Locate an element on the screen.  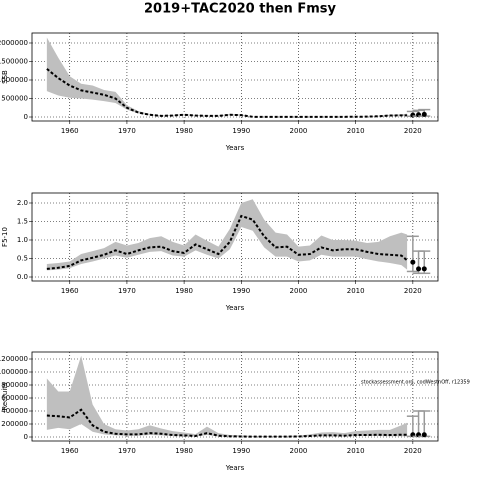
y-tick-label: 600000 is located at coordinates (14, 398).